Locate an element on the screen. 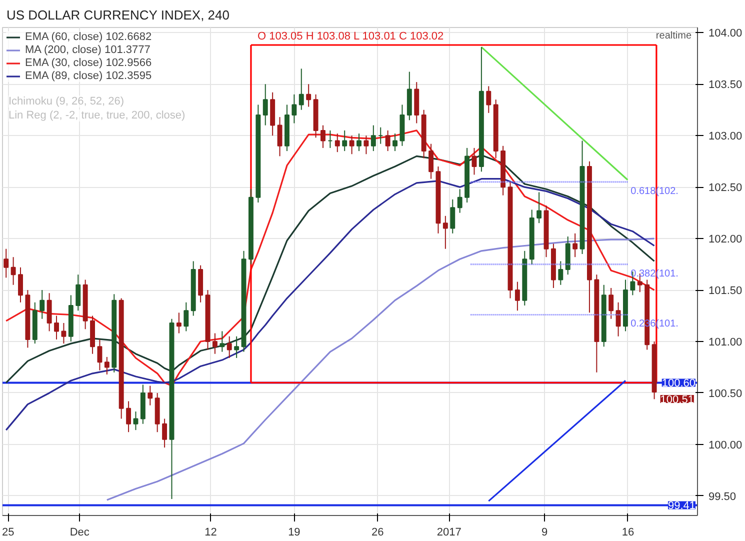  y-tick-label: 102.50 is located at coordinates (725, 188).